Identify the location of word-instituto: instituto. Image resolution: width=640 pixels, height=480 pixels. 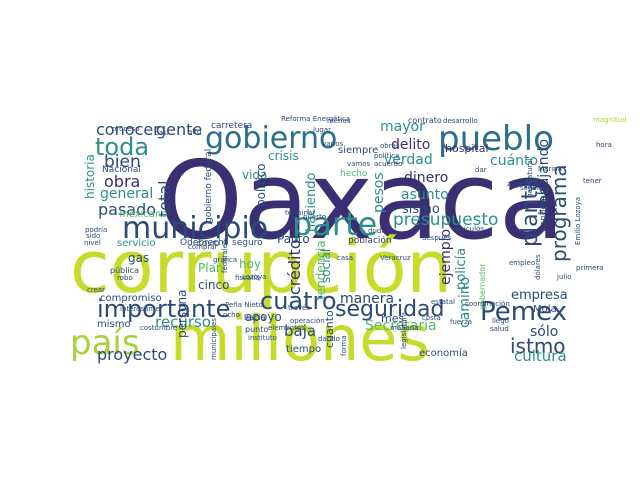
(262, 338).